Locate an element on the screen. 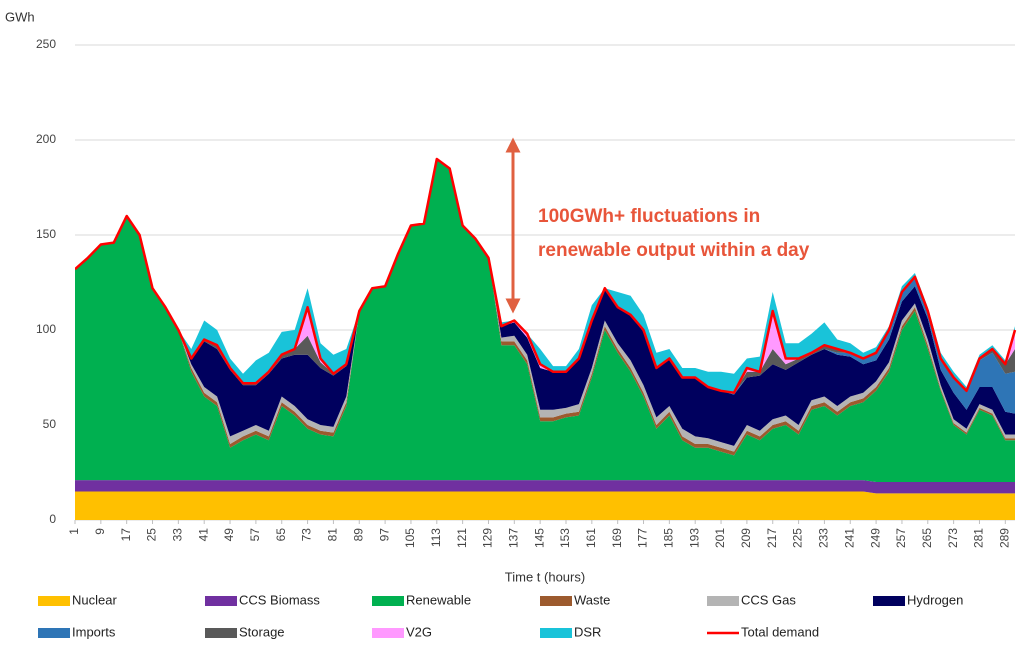  legend-label: Hydrogen is located at coordinates (935, 599).